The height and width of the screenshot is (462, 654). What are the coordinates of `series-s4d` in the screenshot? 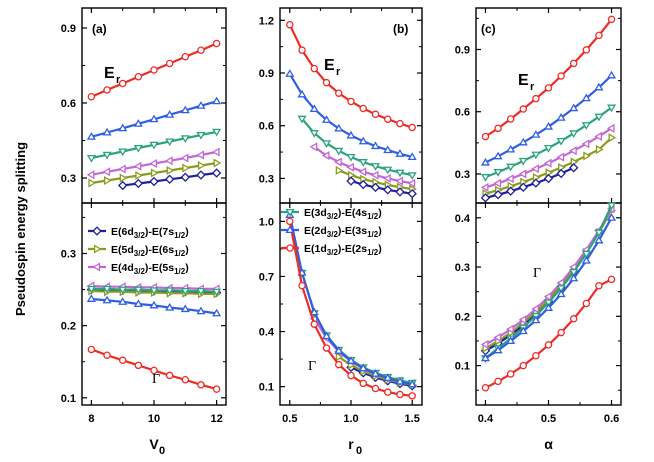 It's located at (362, 165).